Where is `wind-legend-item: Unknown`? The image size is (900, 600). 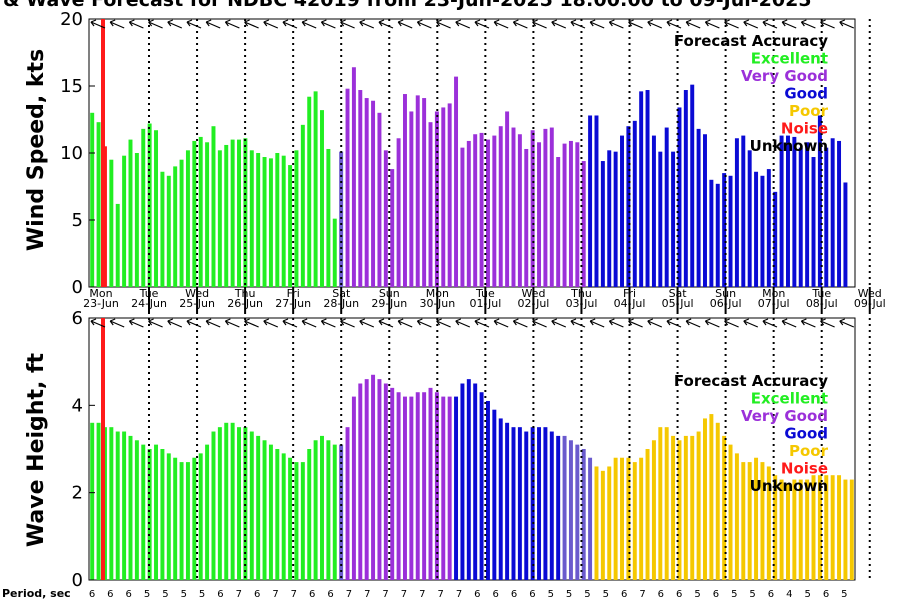 wind-legend-item: Unknown is located at coordinates (789, 146).